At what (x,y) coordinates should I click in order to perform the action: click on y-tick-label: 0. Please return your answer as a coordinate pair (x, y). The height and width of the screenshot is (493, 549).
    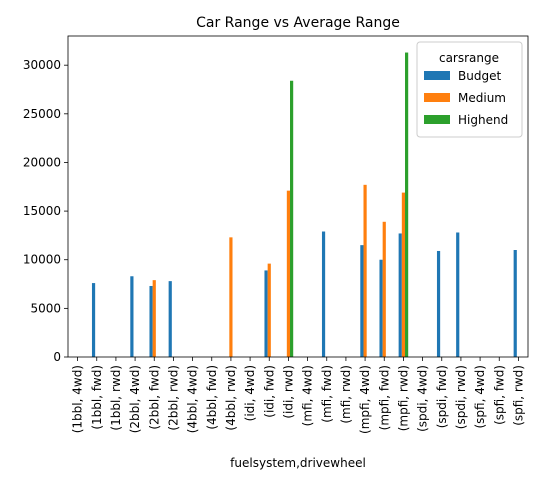
    Looking at the image, I should click on (57, 357).